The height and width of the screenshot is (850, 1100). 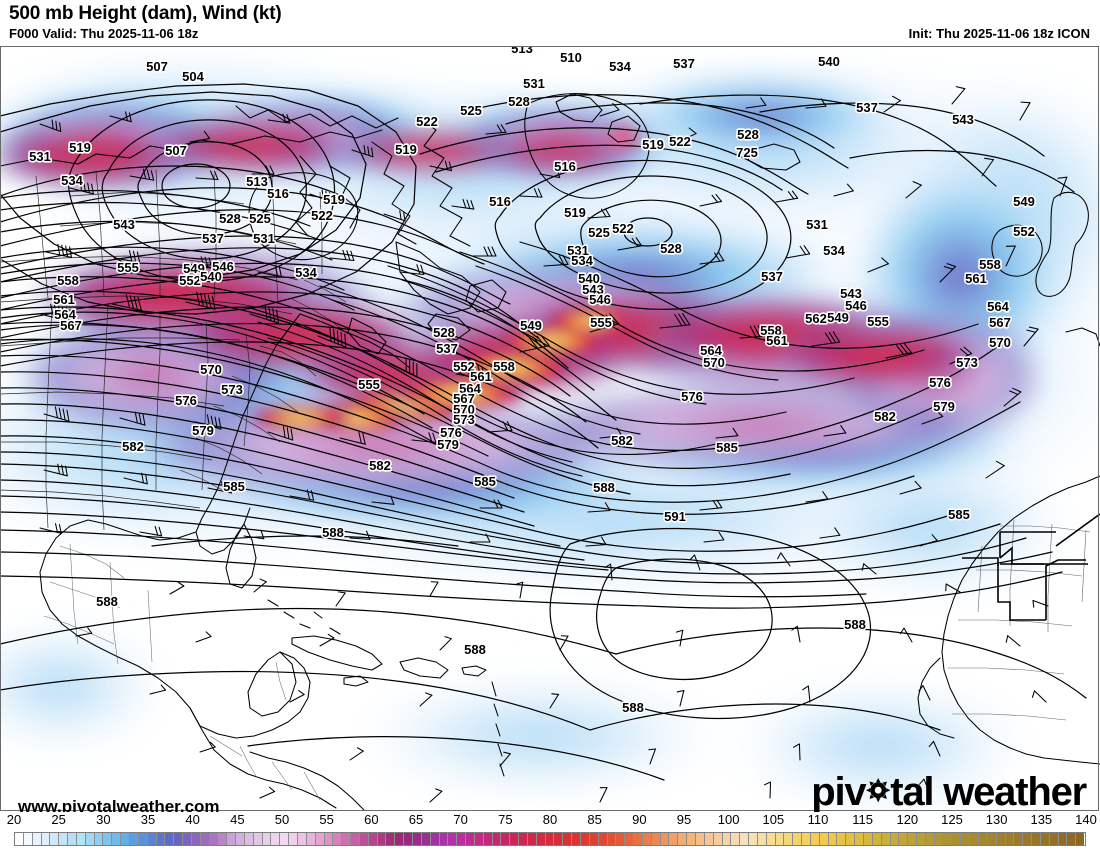 I want to click on colorbar-tick: 135, so click(x=1041, y=819).